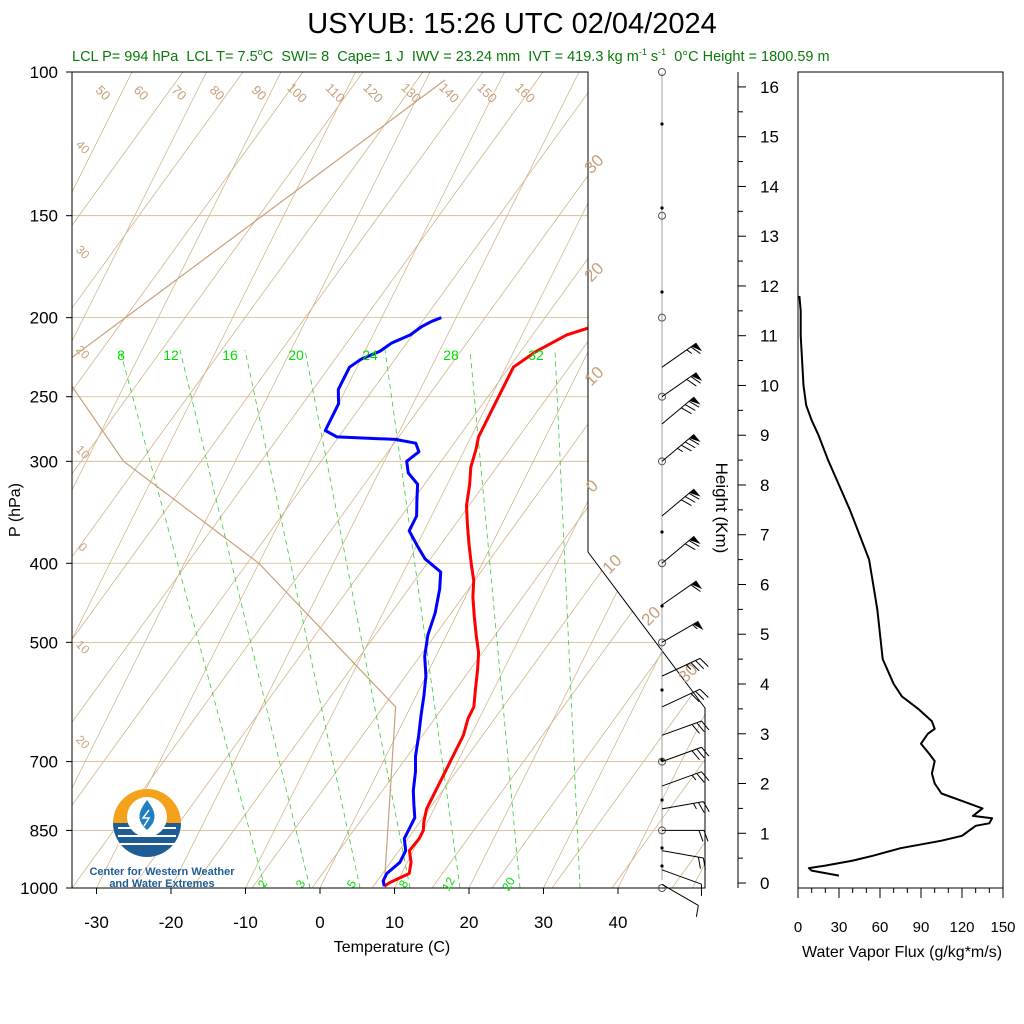 The image size is (1024, 1024). What do you see at coordinates (721, 508) in the screenshot?
I see `height-axis-label: Height (Km)` at bounding box center [721, 508].